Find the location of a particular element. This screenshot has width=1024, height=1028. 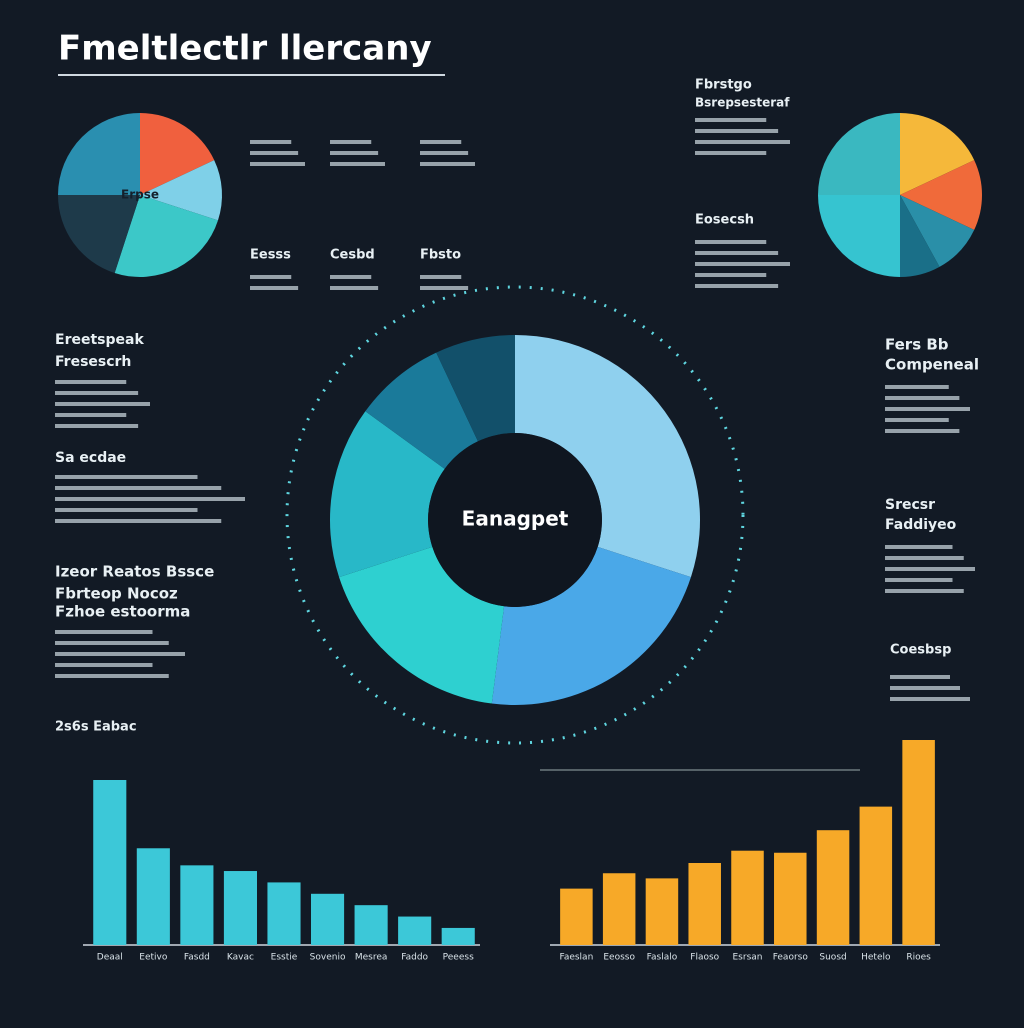

x-tick-label: Sovenio is located at coordinates (328, 958).